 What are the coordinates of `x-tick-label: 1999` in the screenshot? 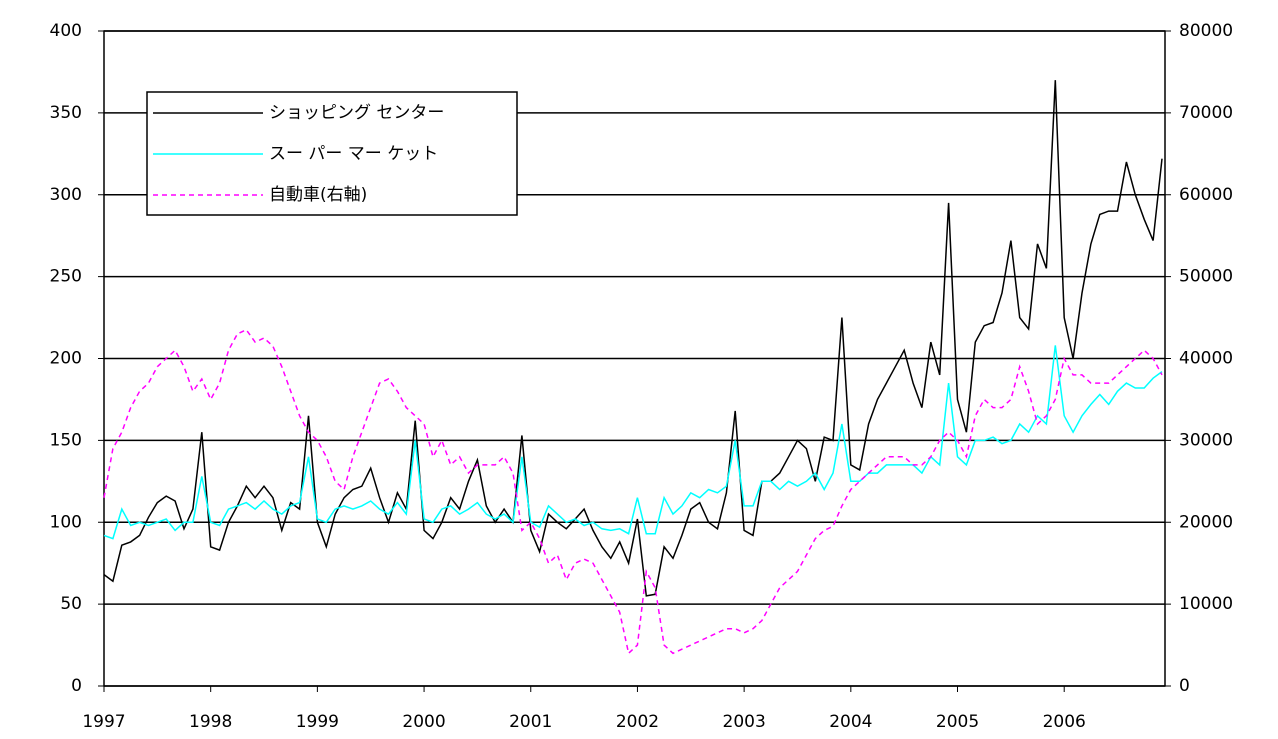 It's located at (317, 722).